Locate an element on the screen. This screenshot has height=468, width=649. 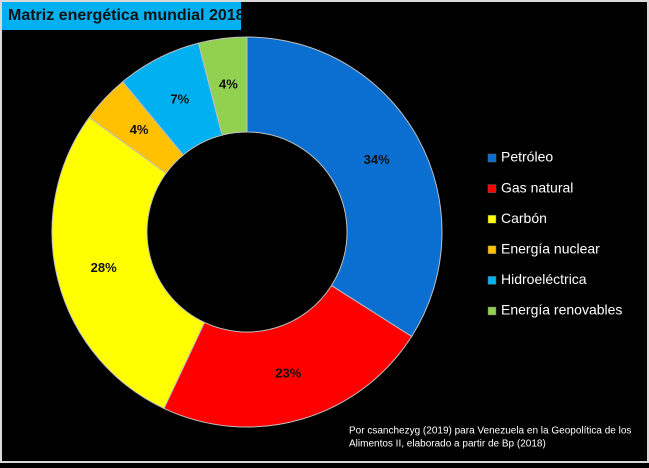
data-label: 28% is located at coordinates (104, 267).